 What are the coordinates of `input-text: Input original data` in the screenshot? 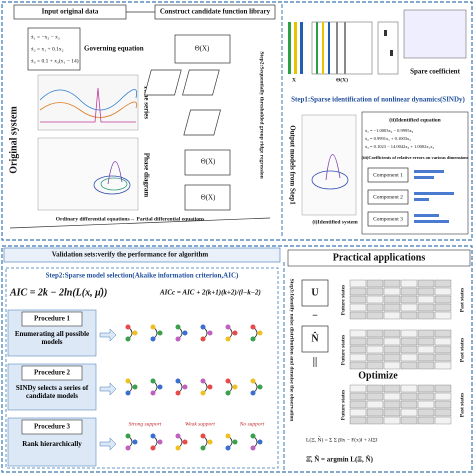 It's located at (70, 12).